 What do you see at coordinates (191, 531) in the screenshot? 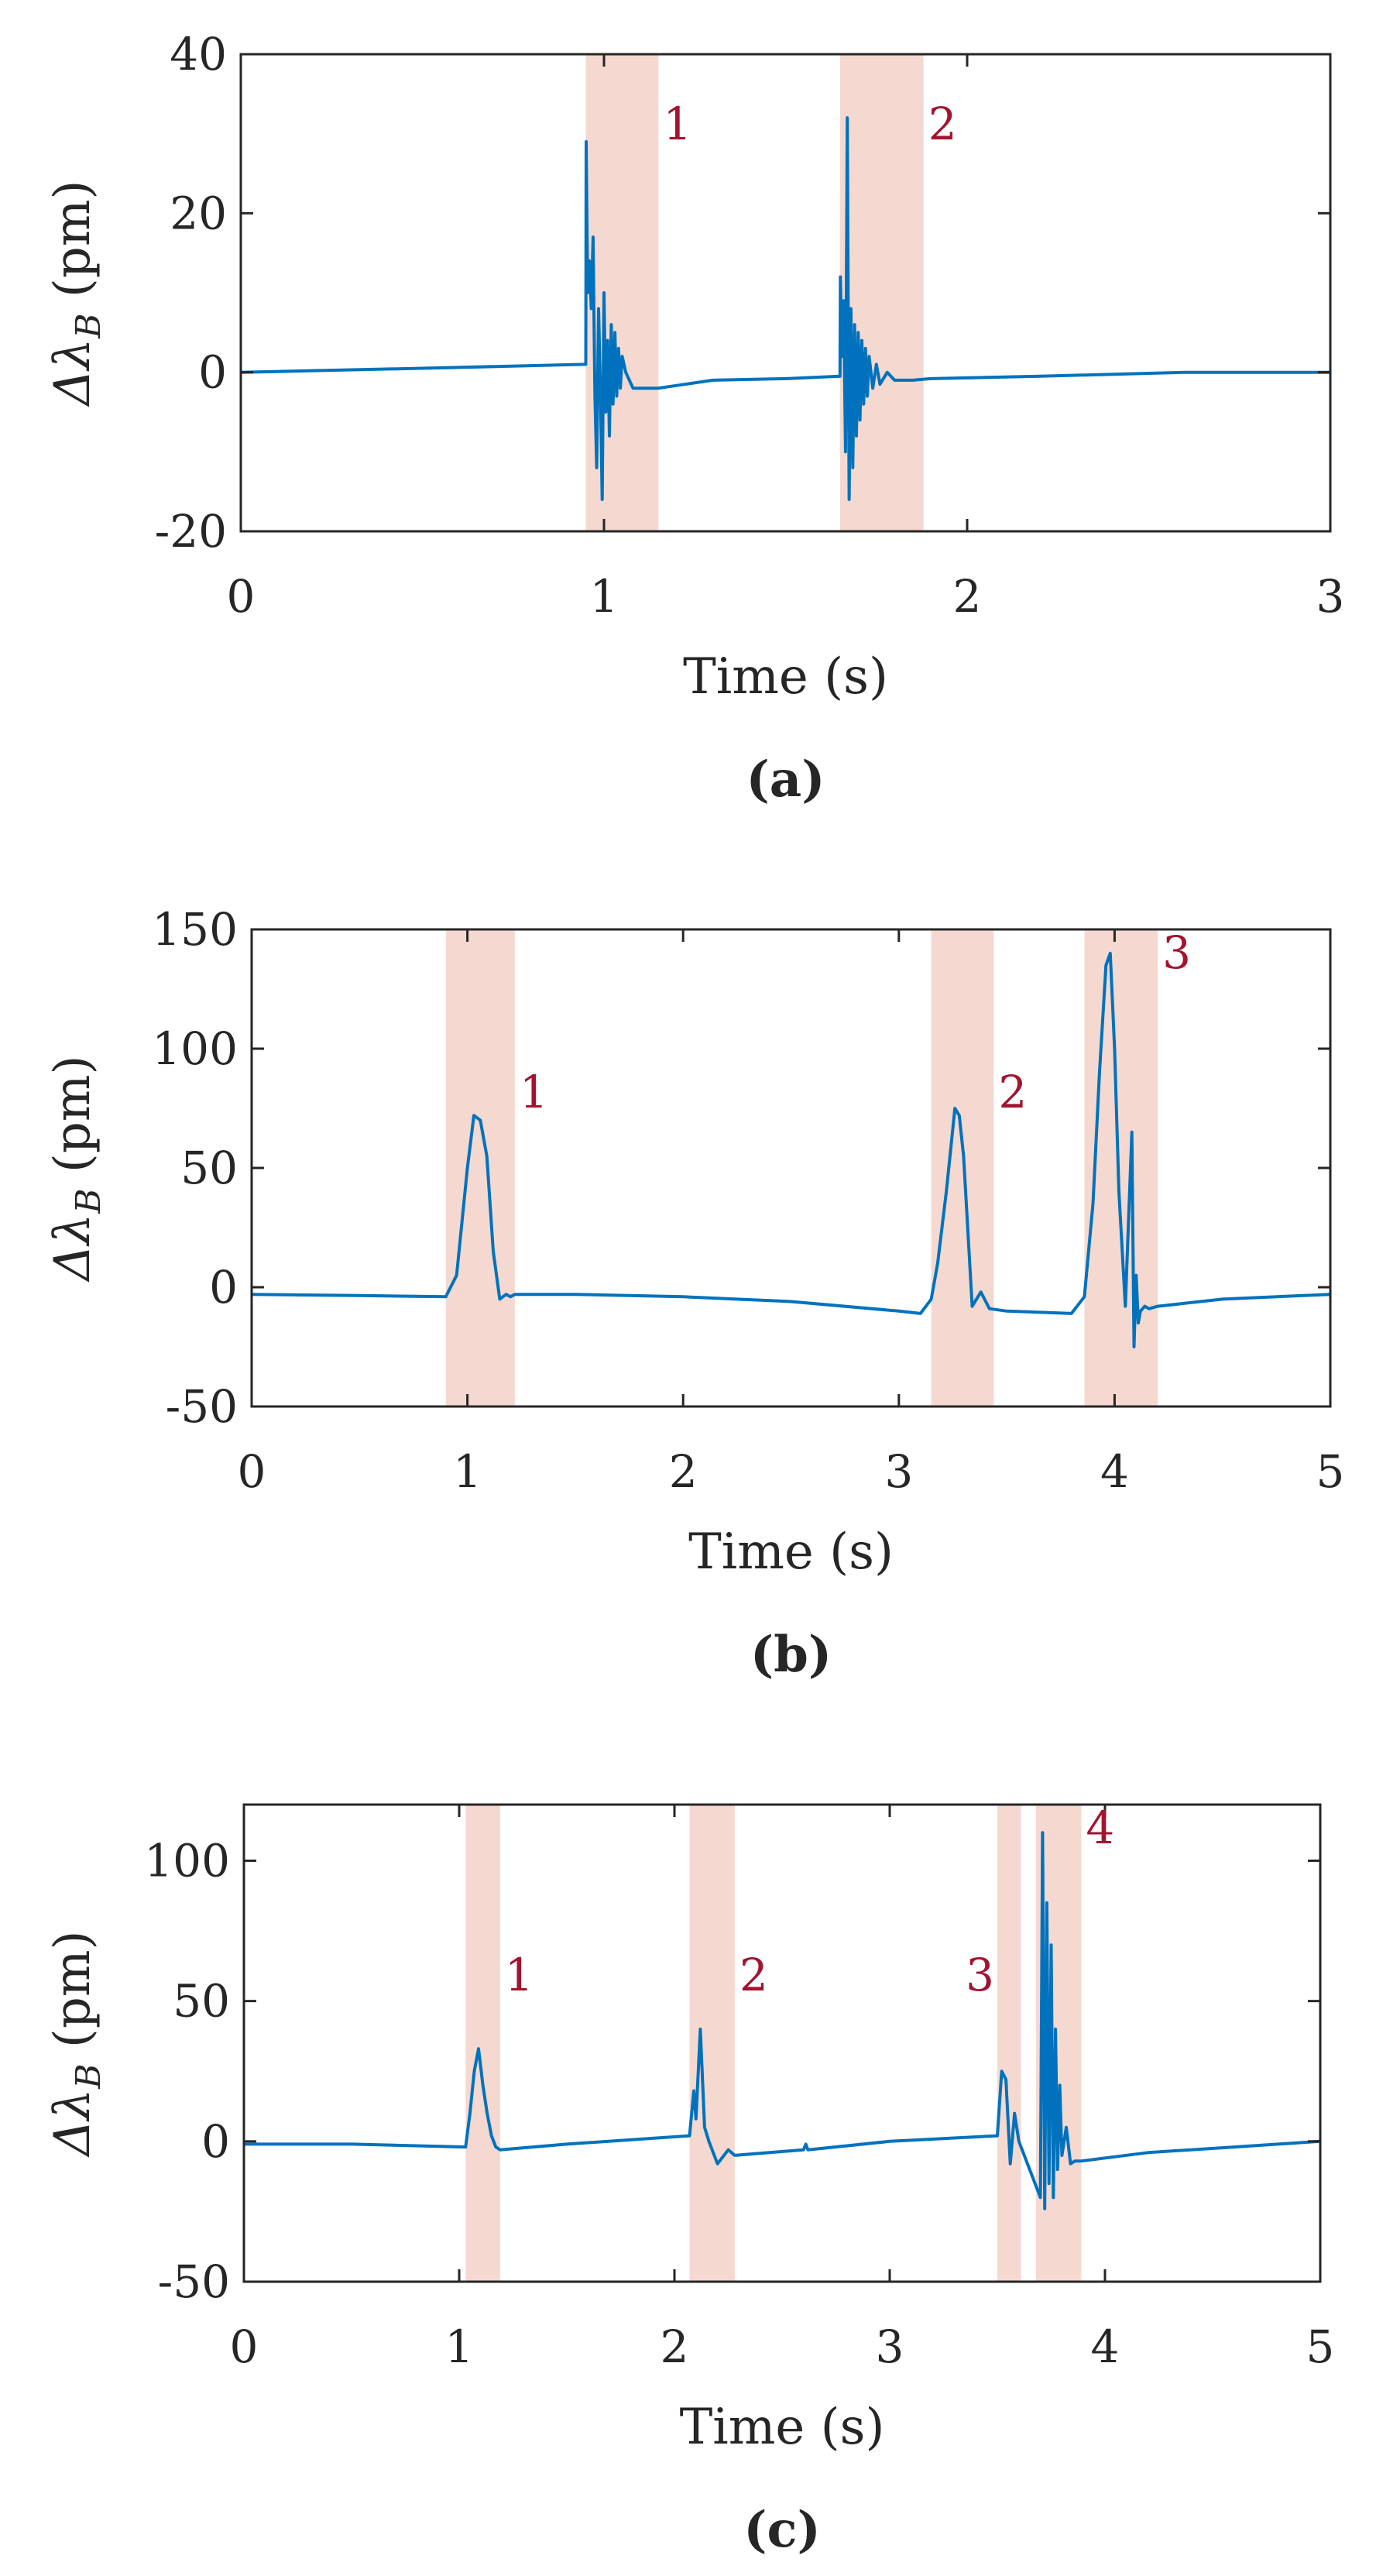
I see `y-tick-label: -20` at bounding box center [191, 531].